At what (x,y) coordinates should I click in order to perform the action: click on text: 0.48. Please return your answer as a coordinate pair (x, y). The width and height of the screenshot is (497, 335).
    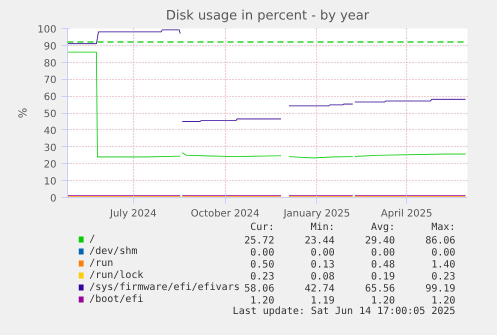
    Looking at the image, I should click on (383, 265).